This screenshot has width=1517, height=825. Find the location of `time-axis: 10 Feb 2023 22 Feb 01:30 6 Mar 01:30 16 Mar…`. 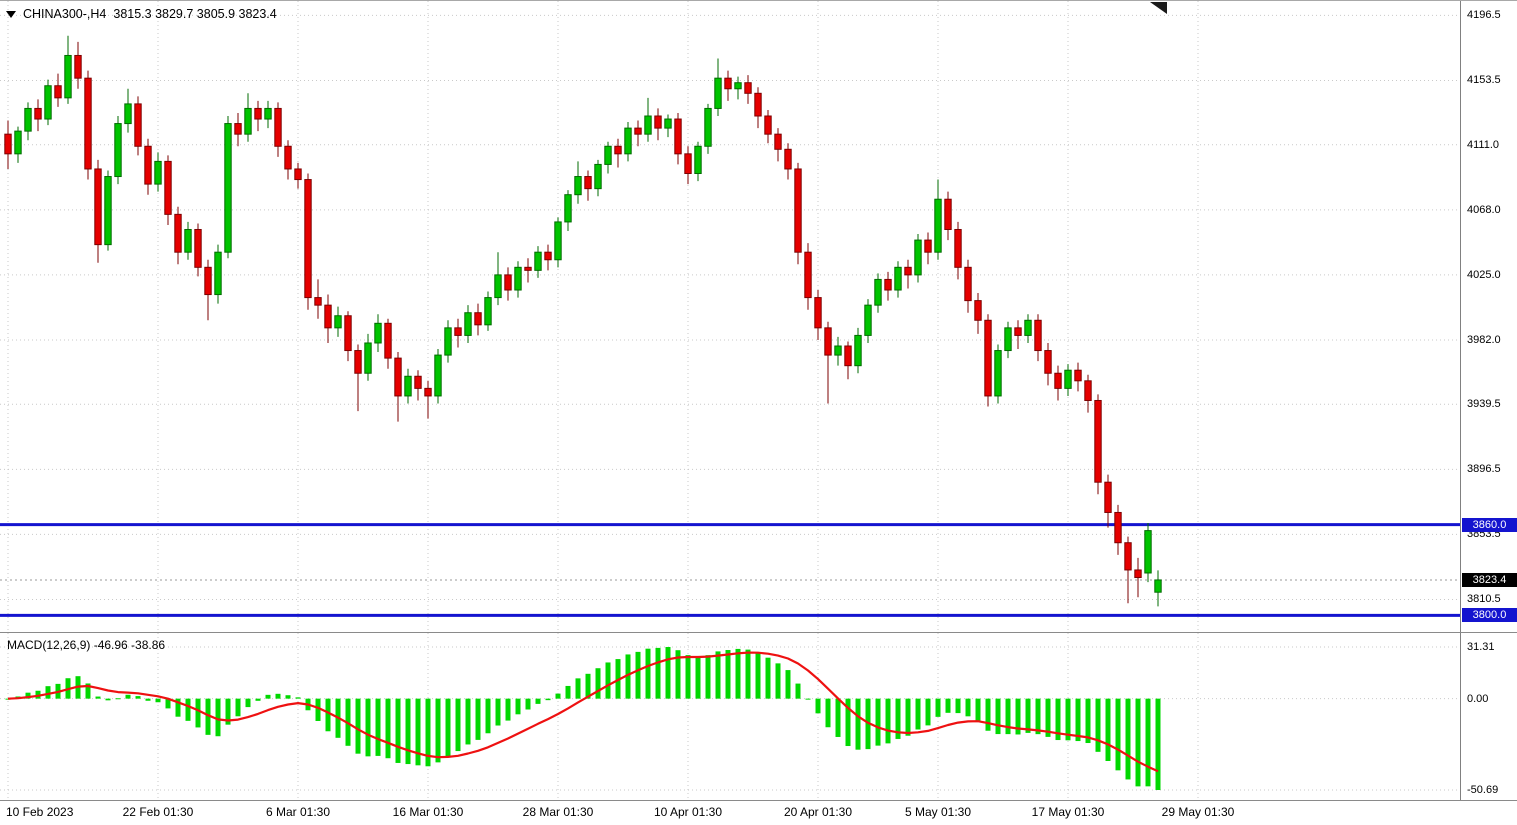

time-axis: 10 Feb 2023 22 Feb 01:30 6 Mar 01:30 16 Mar… is located at coordinates (758, 813).